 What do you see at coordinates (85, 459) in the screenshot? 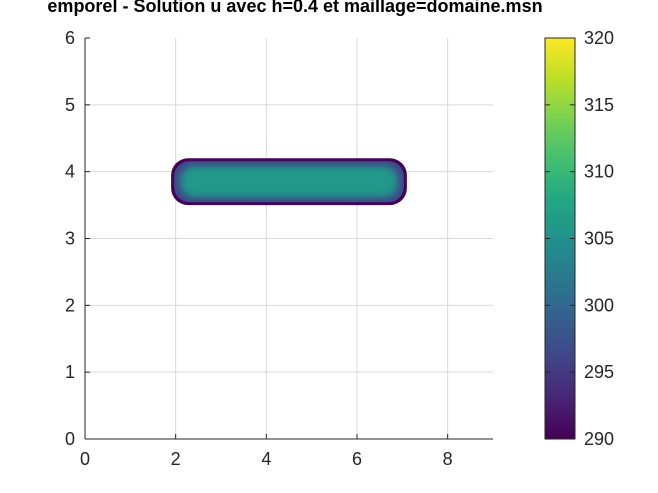
I see `x-tick-label: 0` at bounding box center [85, 459].